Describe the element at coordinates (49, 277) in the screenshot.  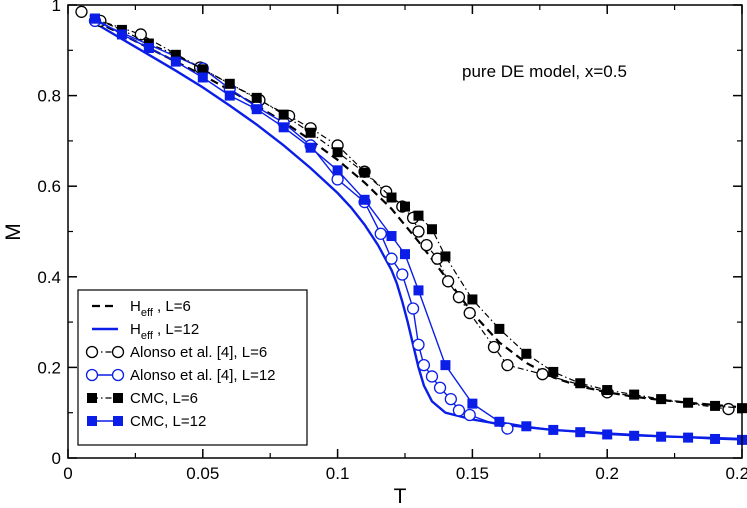
I see `y-tick-label: 0.4` at that location.